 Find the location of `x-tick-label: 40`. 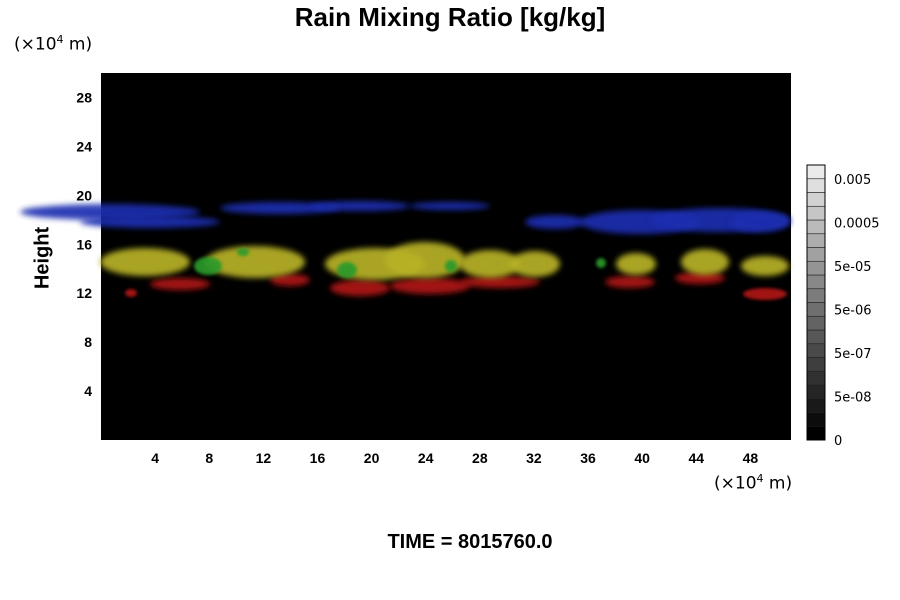

x-tick-label: 40 is located at coordinates (642, 458).